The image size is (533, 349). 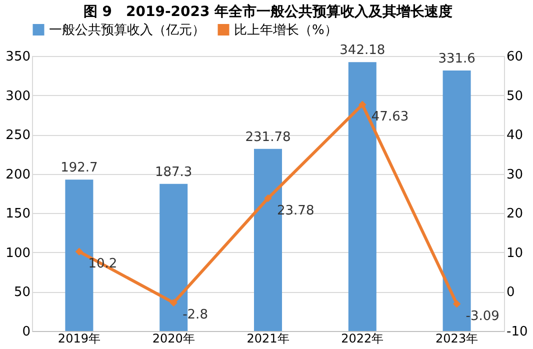 What do you see at coordinates (173, 172) in the screenshot?
I see `data-label: 187.3` at bounding box center [173, 172].